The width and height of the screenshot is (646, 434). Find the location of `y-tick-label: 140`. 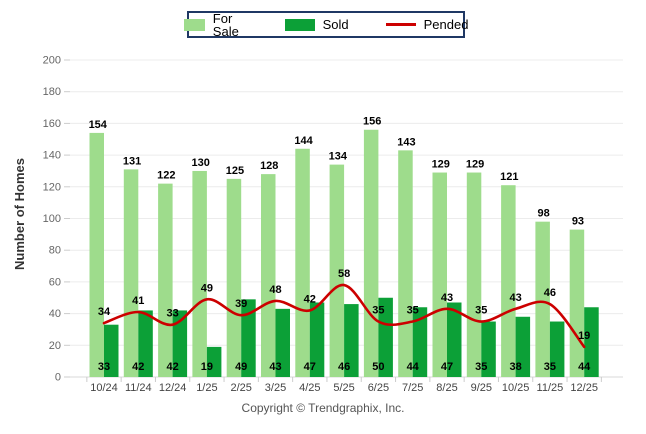

y-tick-label: 140 is located at coordinates (52, 156).